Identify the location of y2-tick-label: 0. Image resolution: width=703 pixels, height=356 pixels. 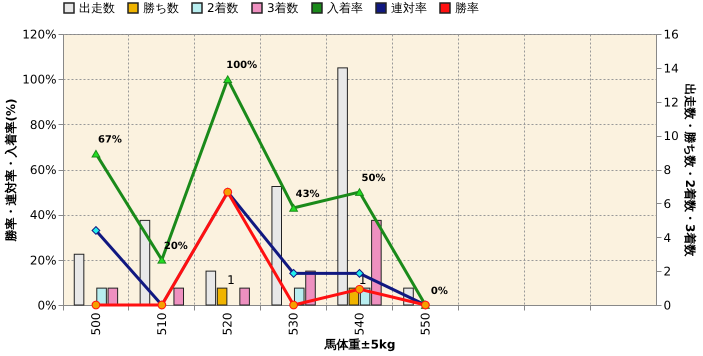
(668, 305).